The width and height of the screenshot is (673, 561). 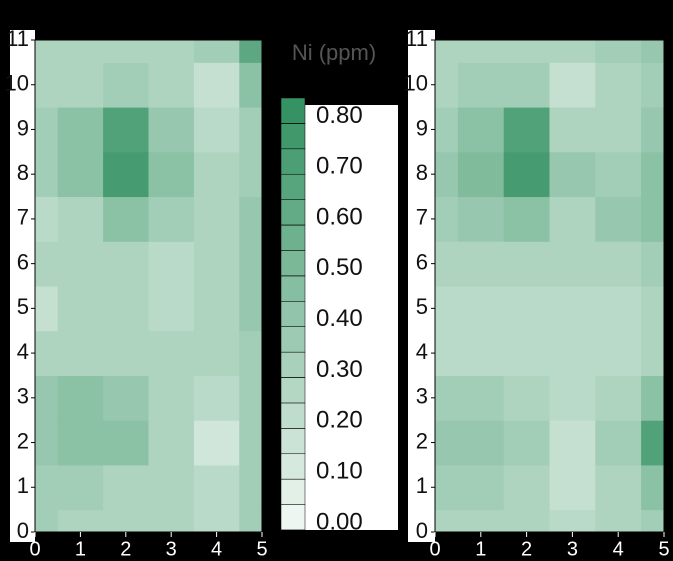 I want to click on colorbar-title: Ni (ppm), so click(x=334, y=52).